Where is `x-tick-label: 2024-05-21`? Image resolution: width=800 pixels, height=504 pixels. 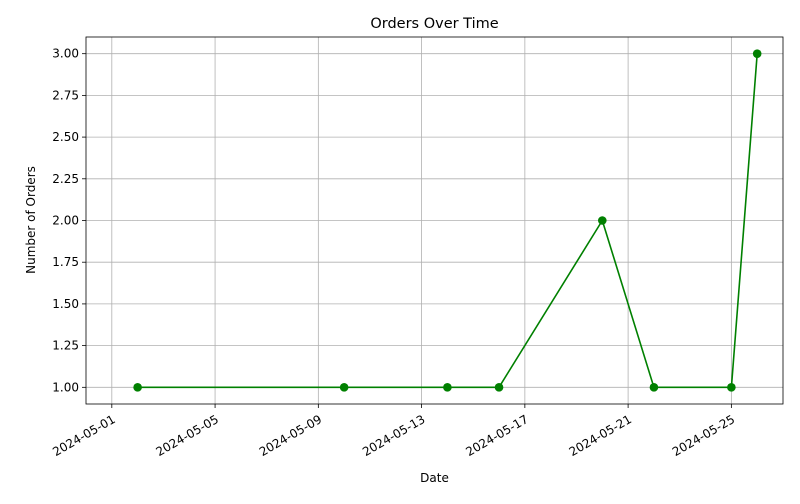 x-tick-label: 2024-05-21 is located at coordinates (600, 435).